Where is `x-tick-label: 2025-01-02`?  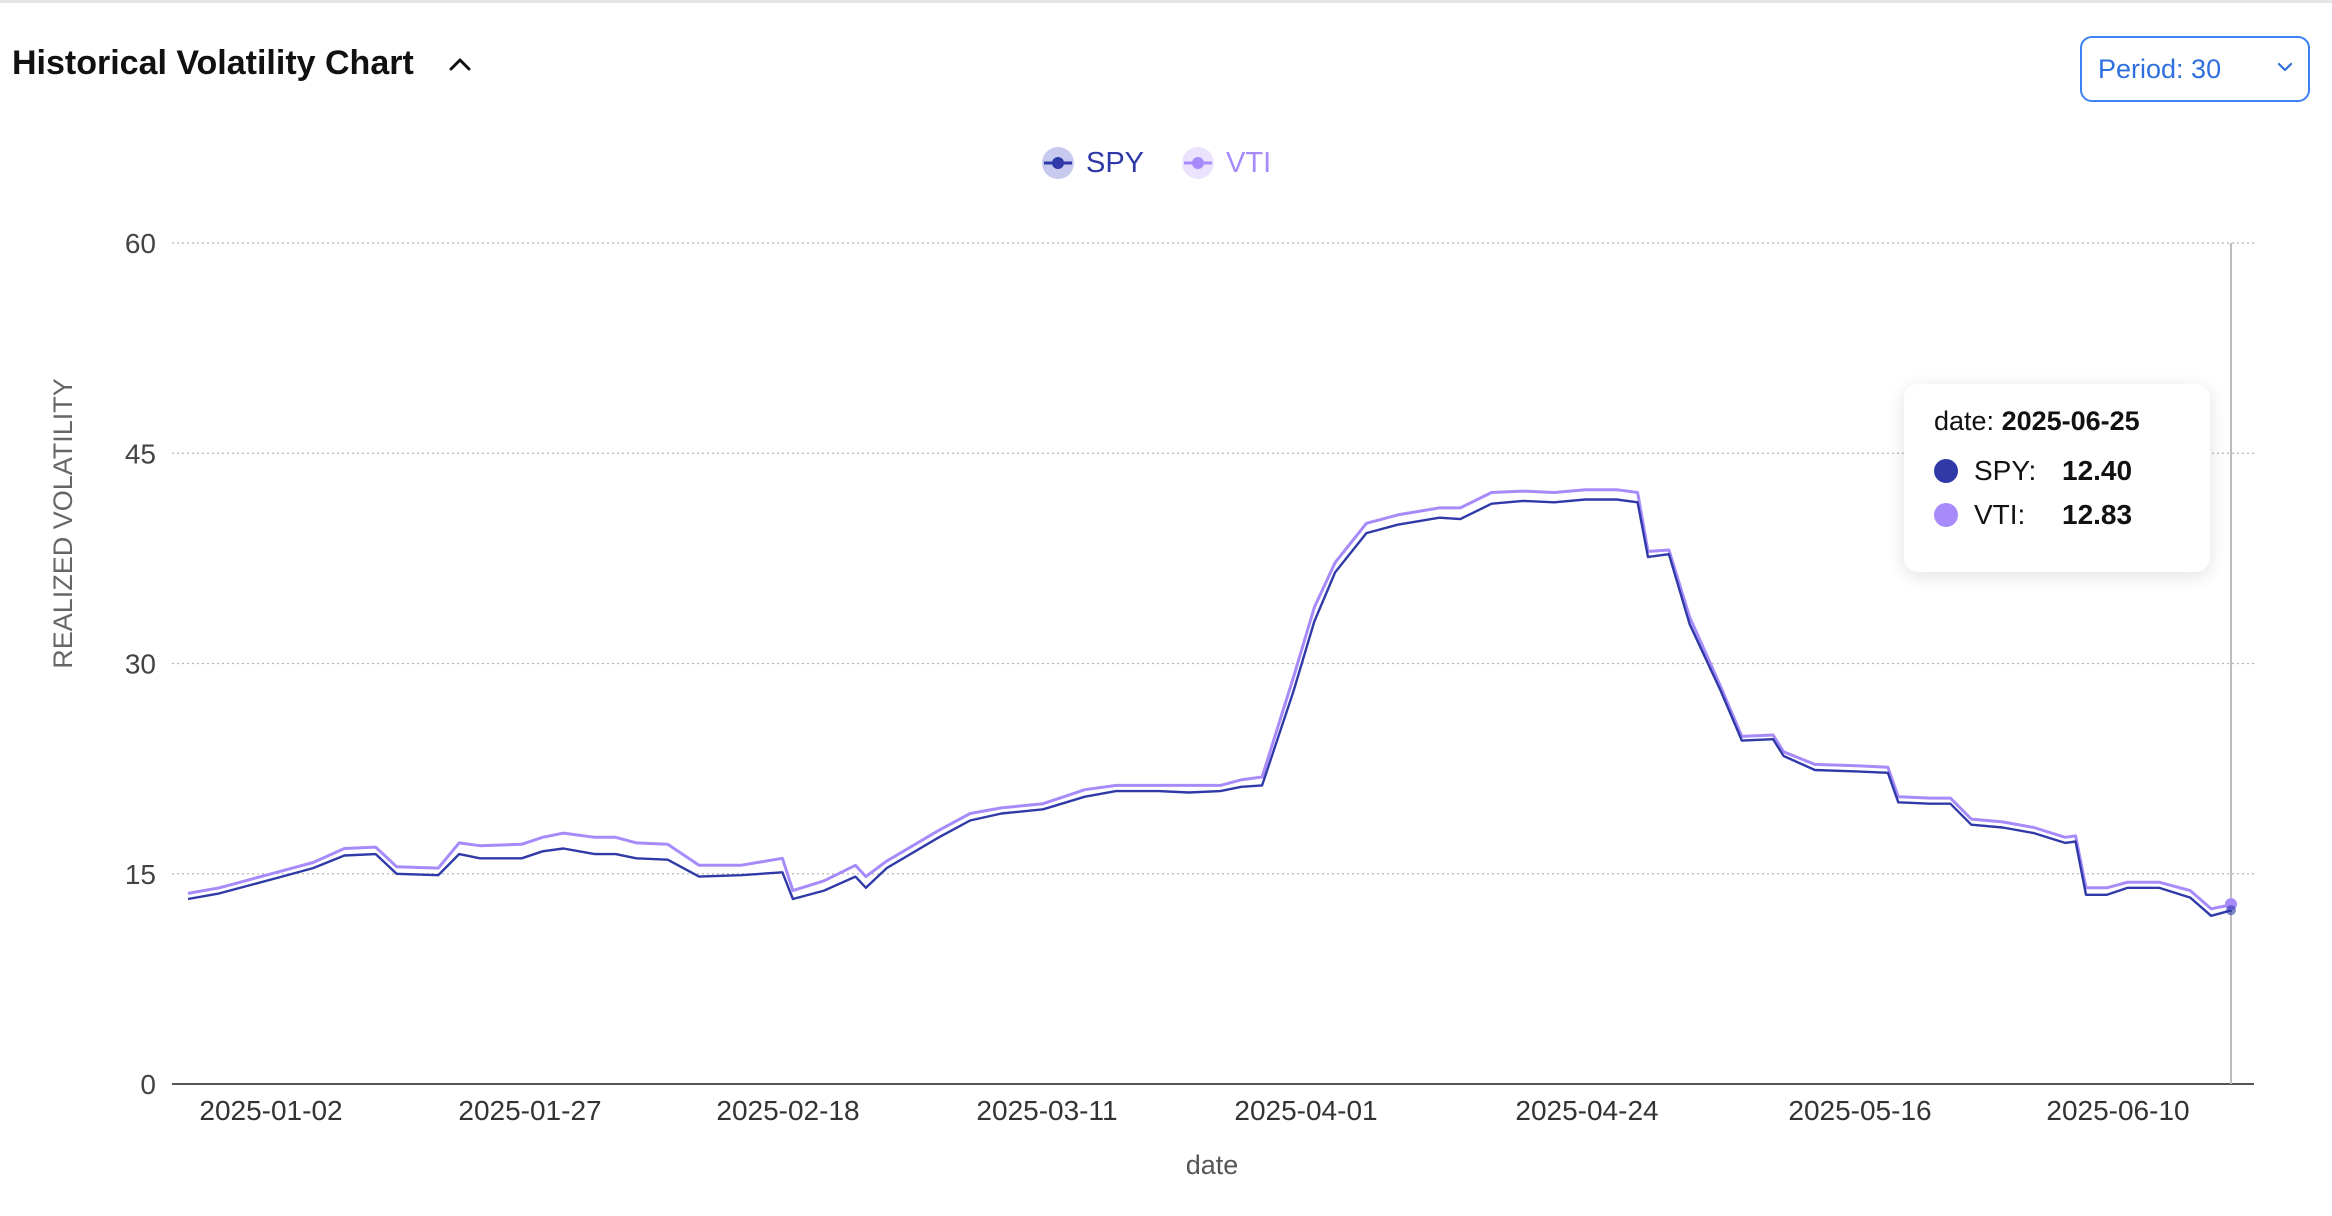 x-tick-label: 2025-01-02 is located at coordinates (270, 1110).